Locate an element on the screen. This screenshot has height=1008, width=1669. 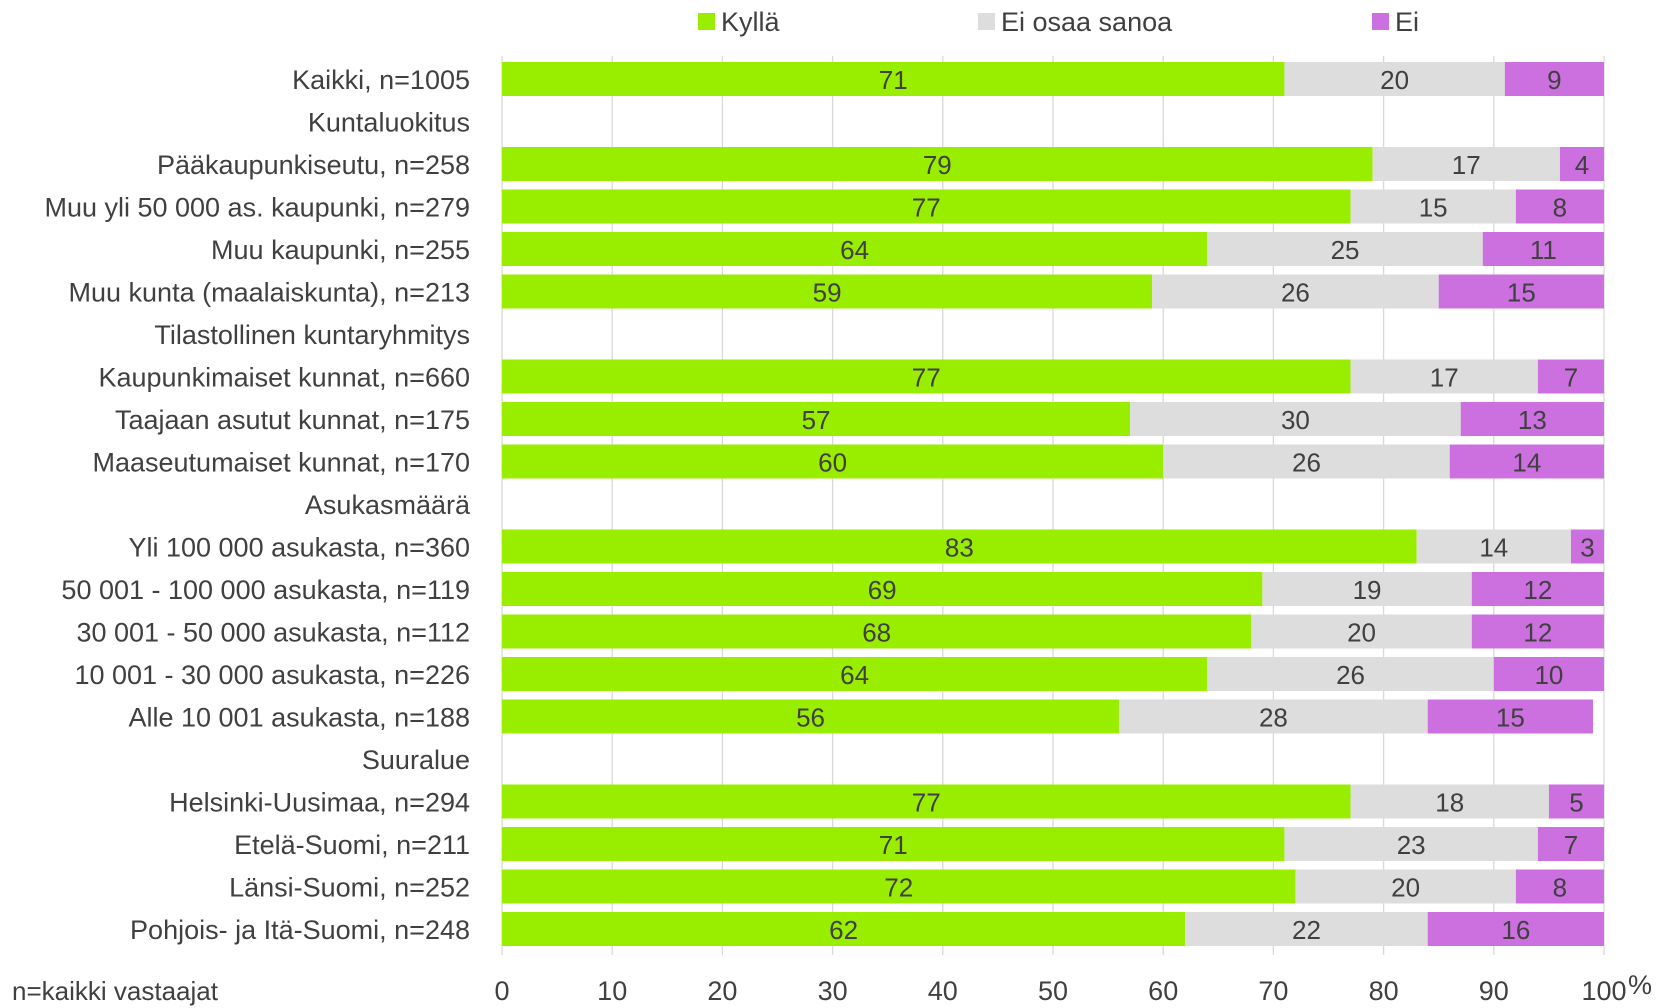
category-label: Kuntaluokitus is located at coordinates (389, 123).